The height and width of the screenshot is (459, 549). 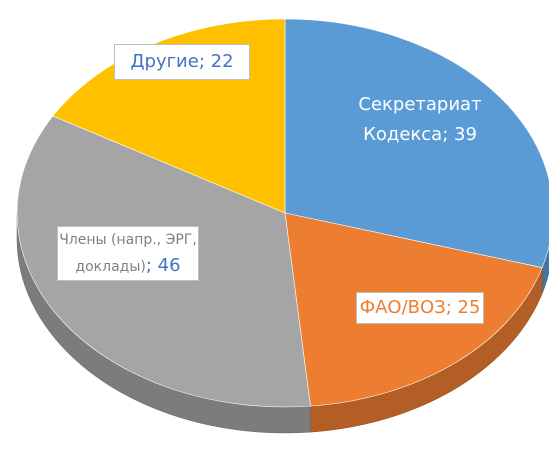 What do you see at coordinates (459, 134) in the screenshot?
I see `label-value: ; 39` at bounding box center [459, 134].